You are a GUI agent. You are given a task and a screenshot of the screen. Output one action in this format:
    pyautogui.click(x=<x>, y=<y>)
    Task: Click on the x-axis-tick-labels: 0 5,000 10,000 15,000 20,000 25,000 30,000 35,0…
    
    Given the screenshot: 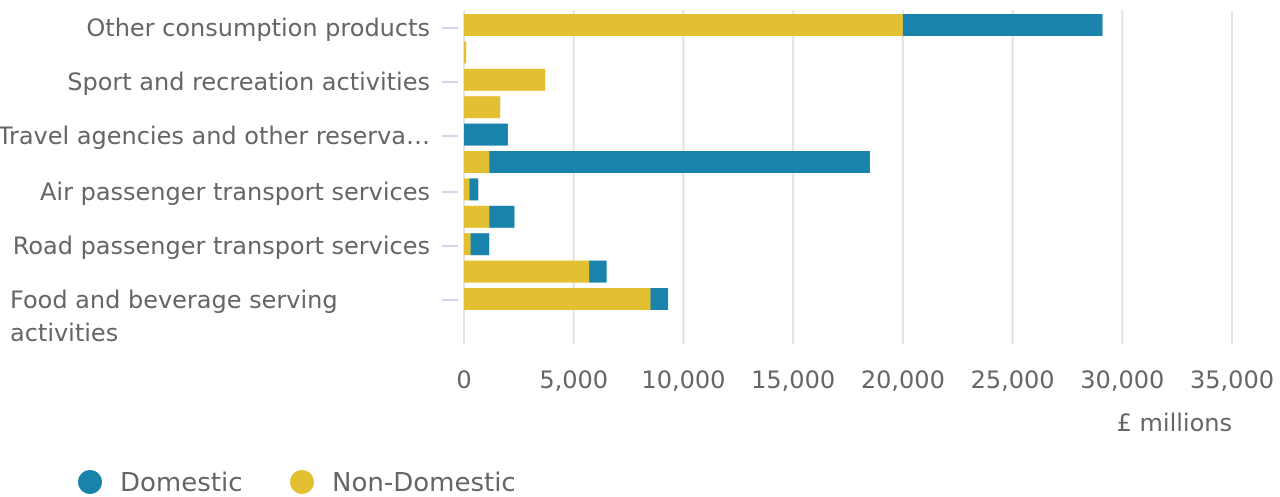 What is the action you would take?
    pyautogui.click(x=865, y=380)
    